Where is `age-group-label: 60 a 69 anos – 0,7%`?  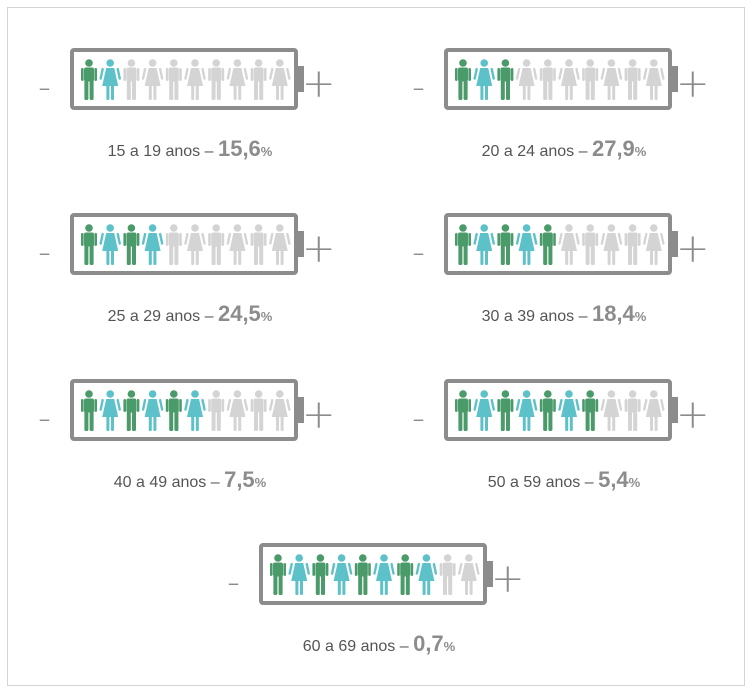 age-group-label: 60 a 69 anos – 0,7% is located at coordinates (379, 644).